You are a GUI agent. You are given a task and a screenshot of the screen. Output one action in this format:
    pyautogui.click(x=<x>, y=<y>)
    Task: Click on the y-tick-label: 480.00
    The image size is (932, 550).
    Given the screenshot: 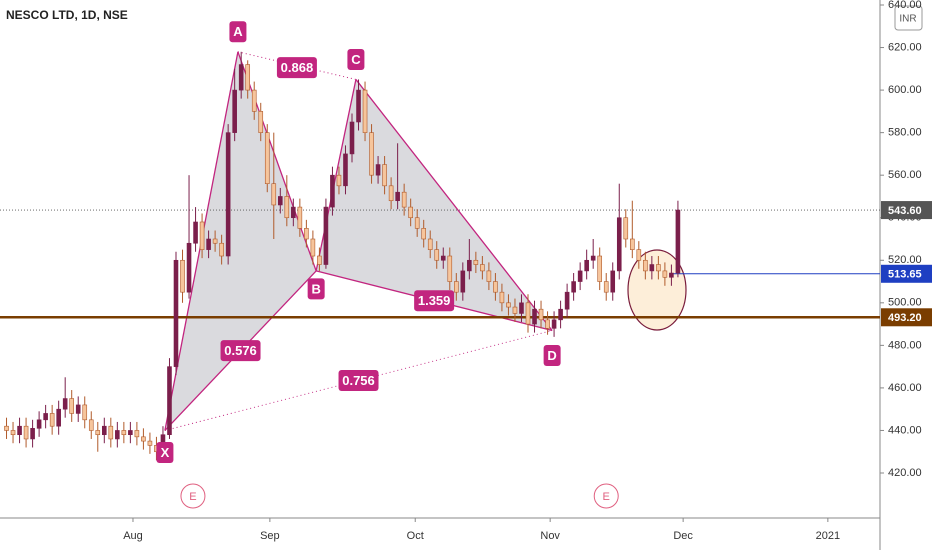 What is the action you would take?
    pyautogui.click(x=905, y=345)
    